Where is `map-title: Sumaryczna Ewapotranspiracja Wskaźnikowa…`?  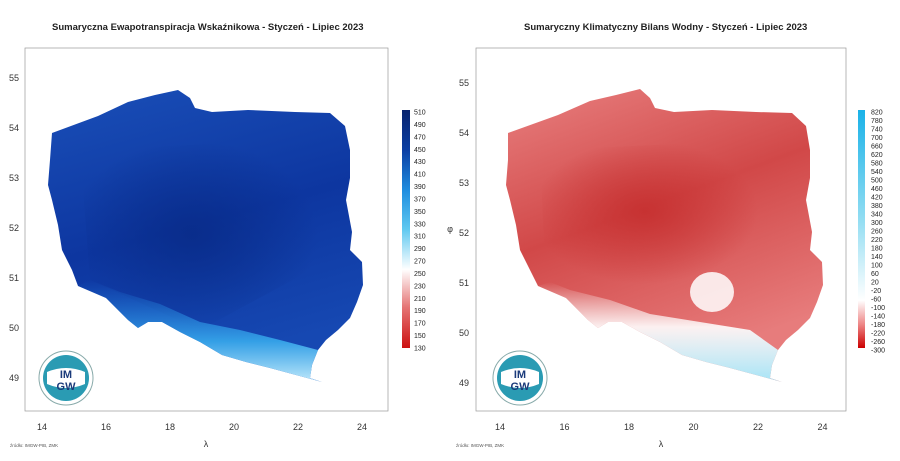 map-title: Sumaryczna Ewapotranspiracja Wskaźnikowa… is located at coordinates (208, 27).